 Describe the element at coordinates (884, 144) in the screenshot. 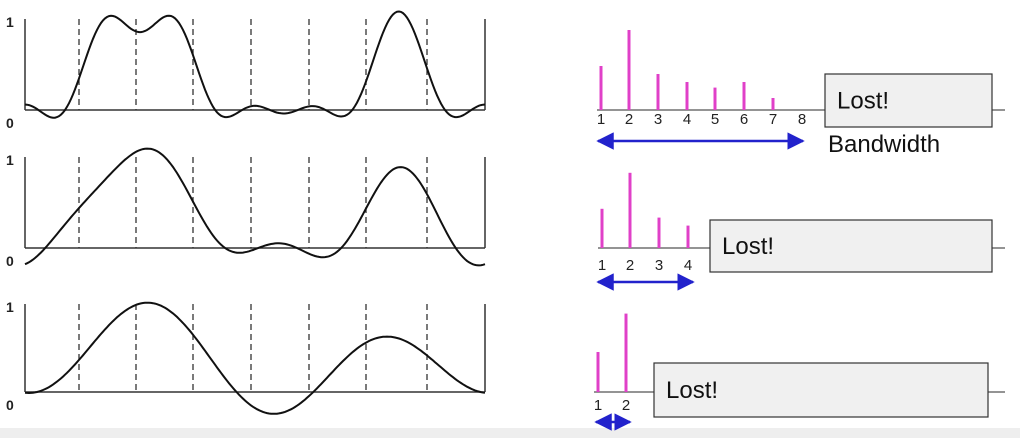

I see `bandwidth-label: Bandwidth` at that location.